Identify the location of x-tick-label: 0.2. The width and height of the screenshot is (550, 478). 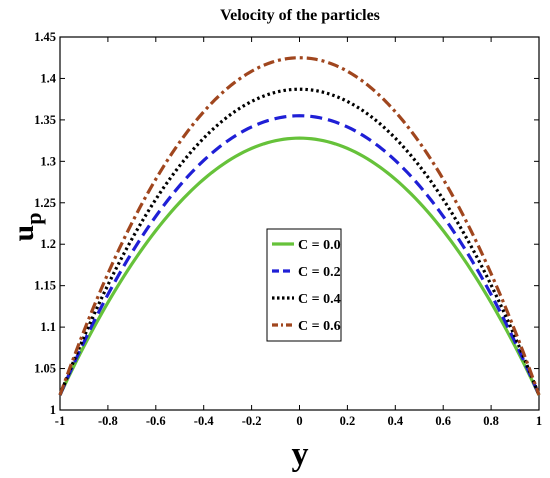
(348, 421).